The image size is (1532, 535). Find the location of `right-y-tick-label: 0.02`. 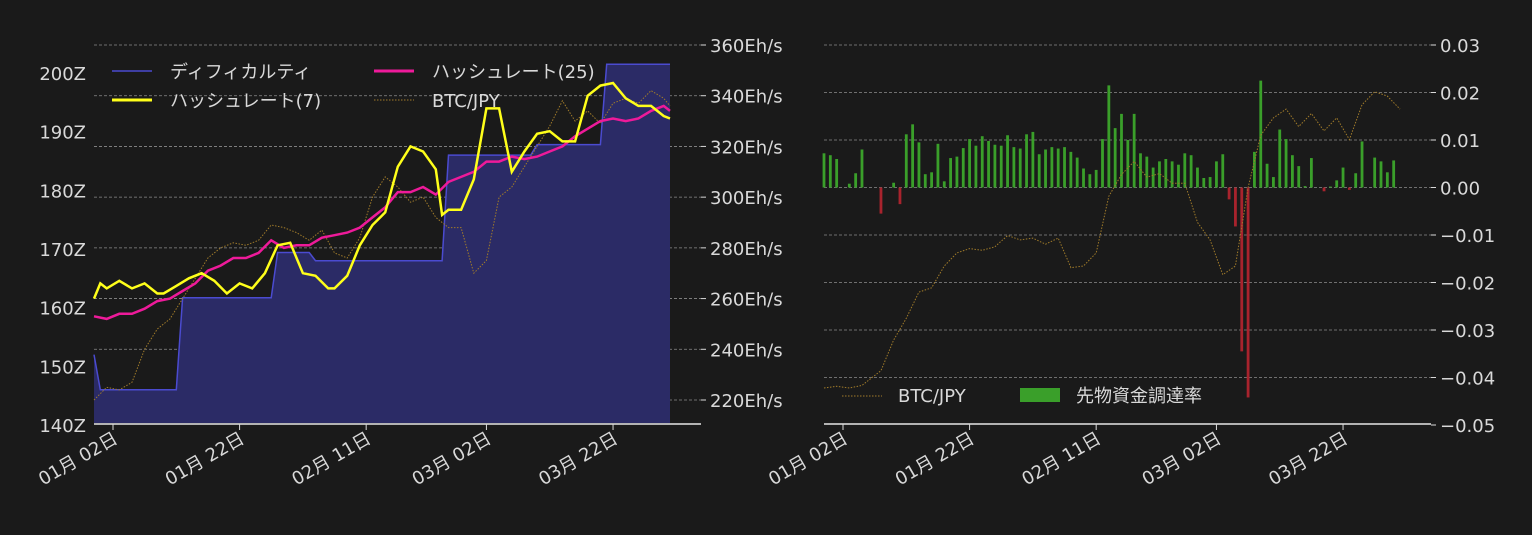

right-y-tick-label: 0.02 is located at coordinates (1460, 94).